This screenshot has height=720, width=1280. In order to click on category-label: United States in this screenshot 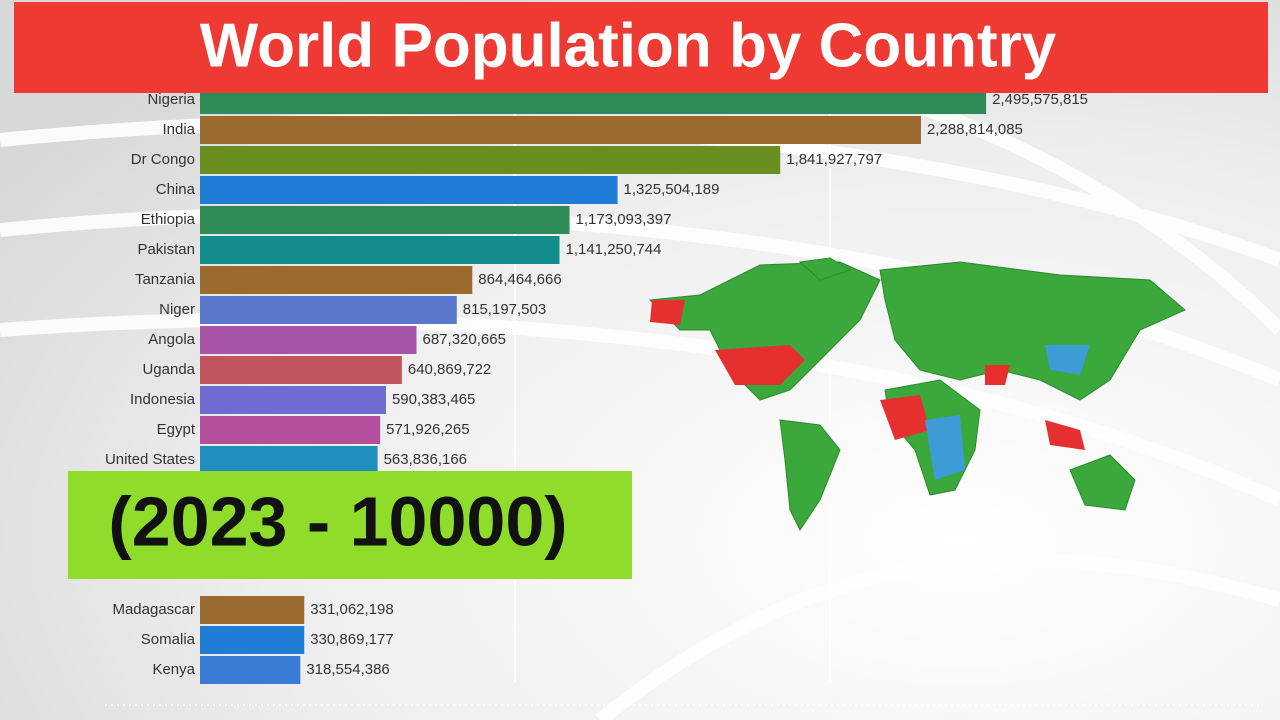, I will do `click(150, 459)`.